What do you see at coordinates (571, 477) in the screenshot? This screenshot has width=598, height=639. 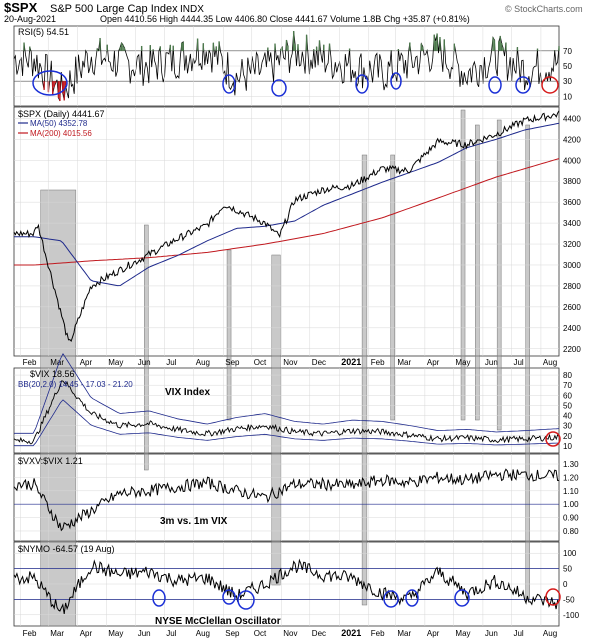 I see `tick-label: 1.20` at bounding box center [571, 477].